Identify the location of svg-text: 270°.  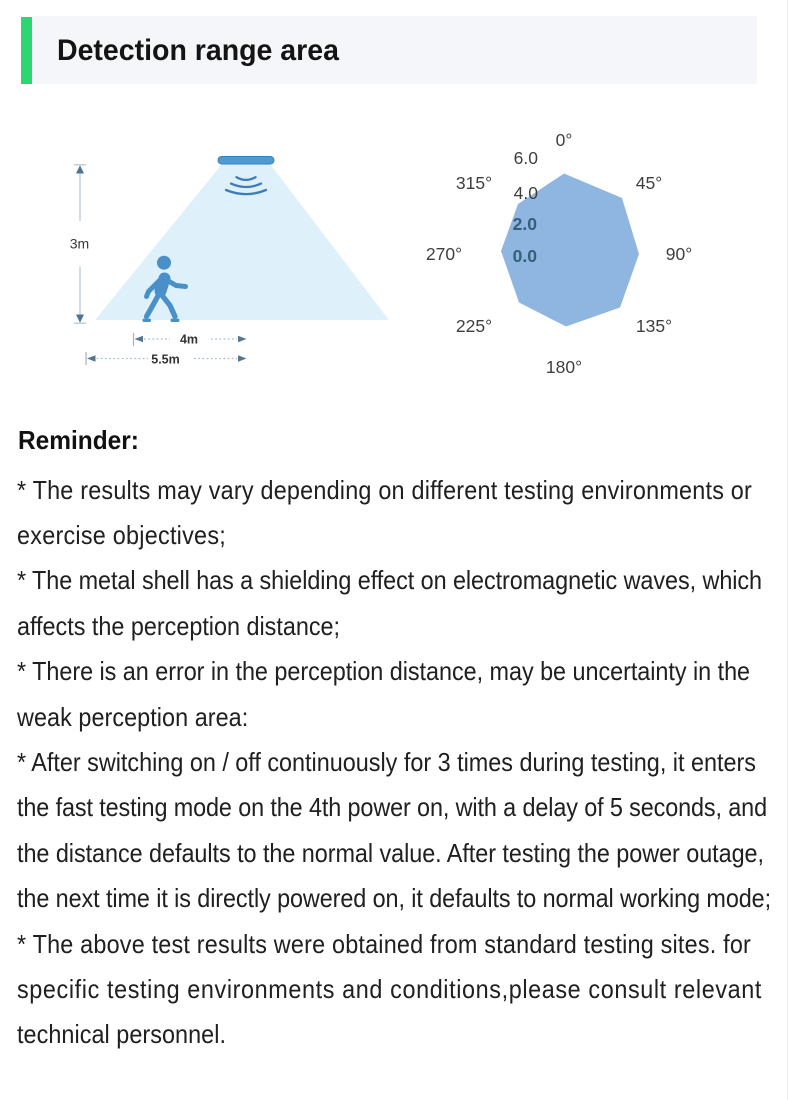
(444, 254).